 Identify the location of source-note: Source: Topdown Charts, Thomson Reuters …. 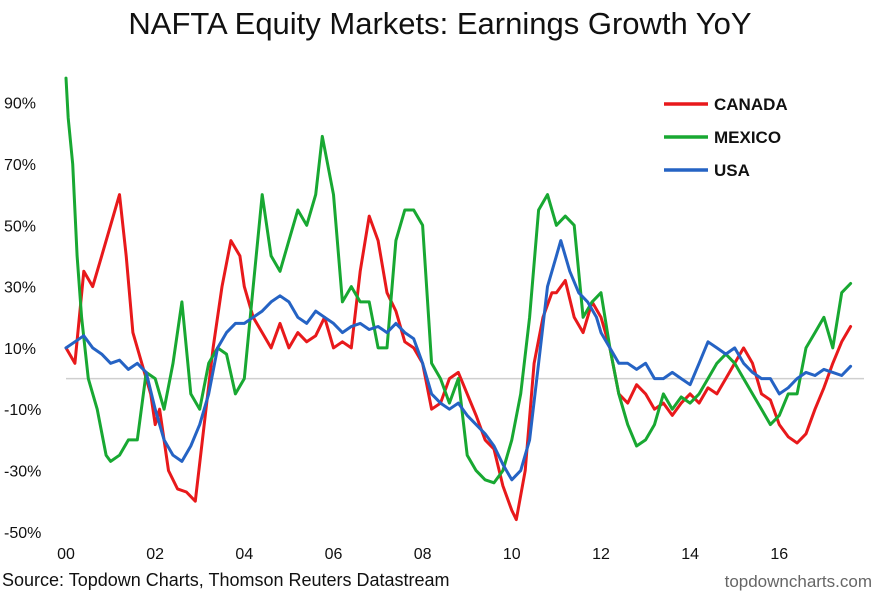
(226, 580).